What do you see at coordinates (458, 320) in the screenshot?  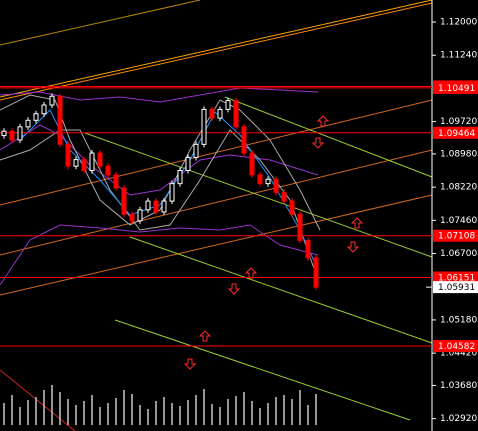 I see `y-tick-label: 1.05180` at bounding box center [458, 320].